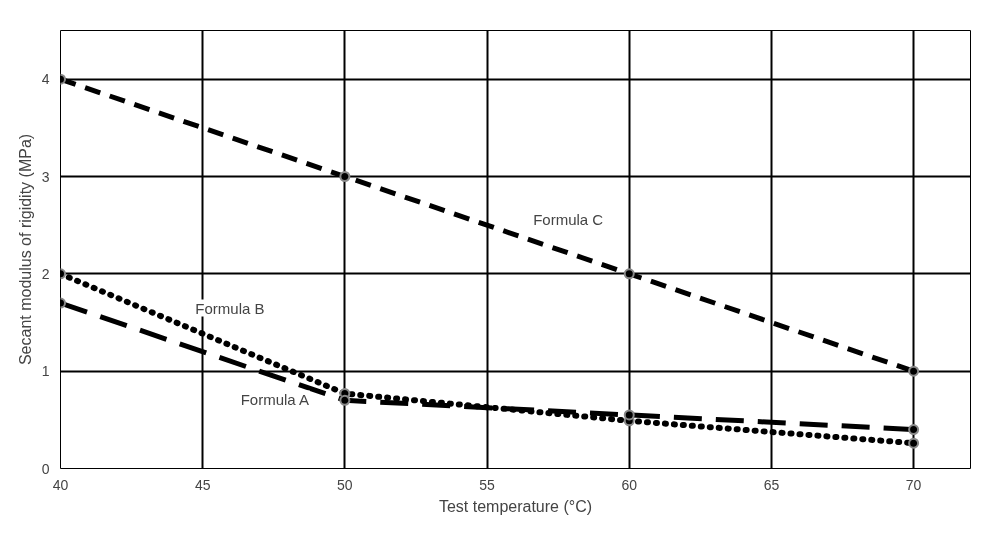 The image size is (1008, 536). I want to click on series-label: Formula C, so click(568, 219).